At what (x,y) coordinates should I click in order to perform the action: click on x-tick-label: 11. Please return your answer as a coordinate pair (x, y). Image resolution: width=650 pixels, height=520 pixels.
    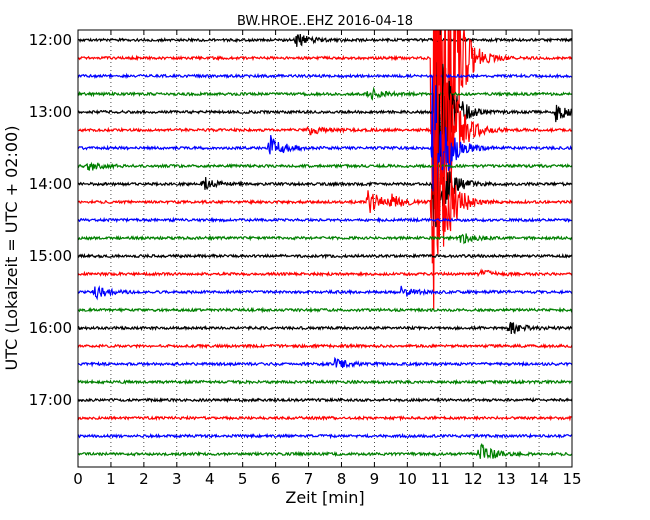
    Looking at the image, I should click on (440, 479).